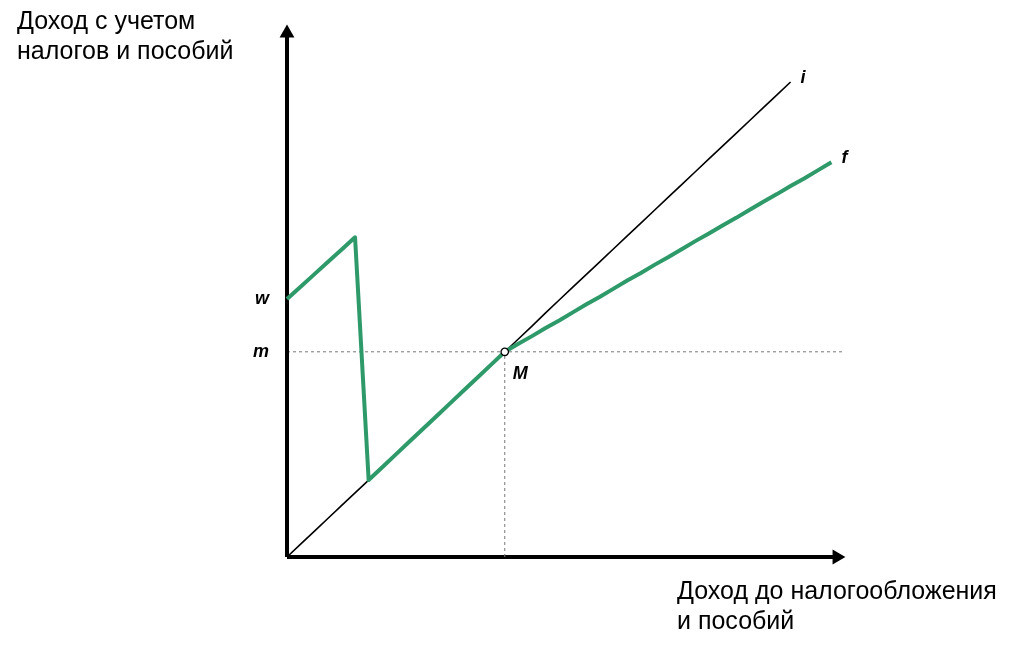 The image size is (1024, 650). What do you see at coordinates (837, 605) in the screenshot?
I see `x-axis-title: Доход до налогообложения и пособий` at bounding box center [837, 605].